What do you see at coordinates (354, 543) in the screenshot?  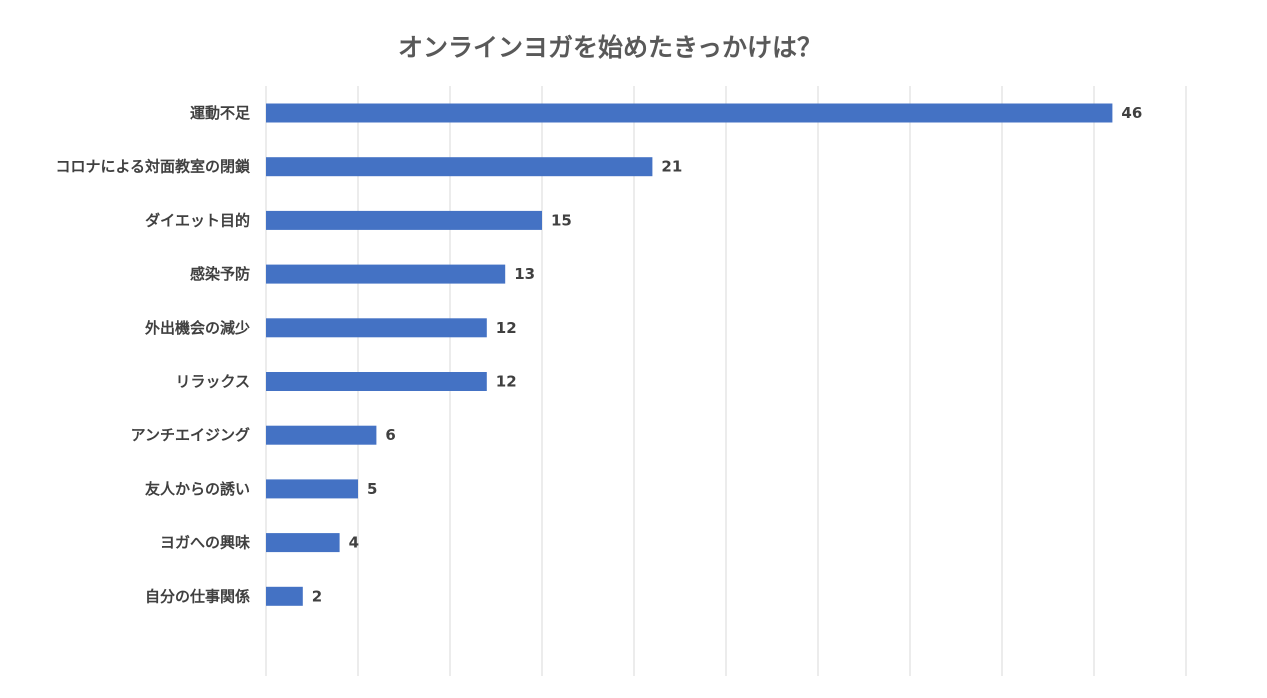 I see `data-label: 4` at bounding box center [354, 543].